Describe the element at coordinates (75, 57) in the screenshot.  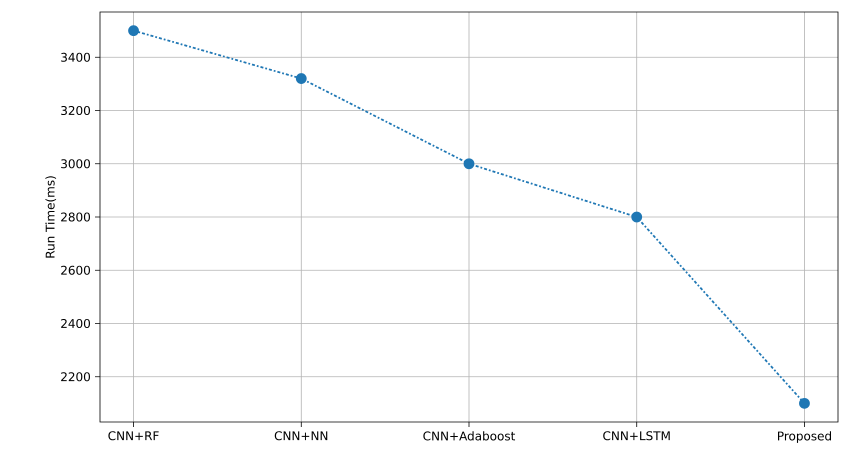
I see `y-tick-label: 3400` at that location.